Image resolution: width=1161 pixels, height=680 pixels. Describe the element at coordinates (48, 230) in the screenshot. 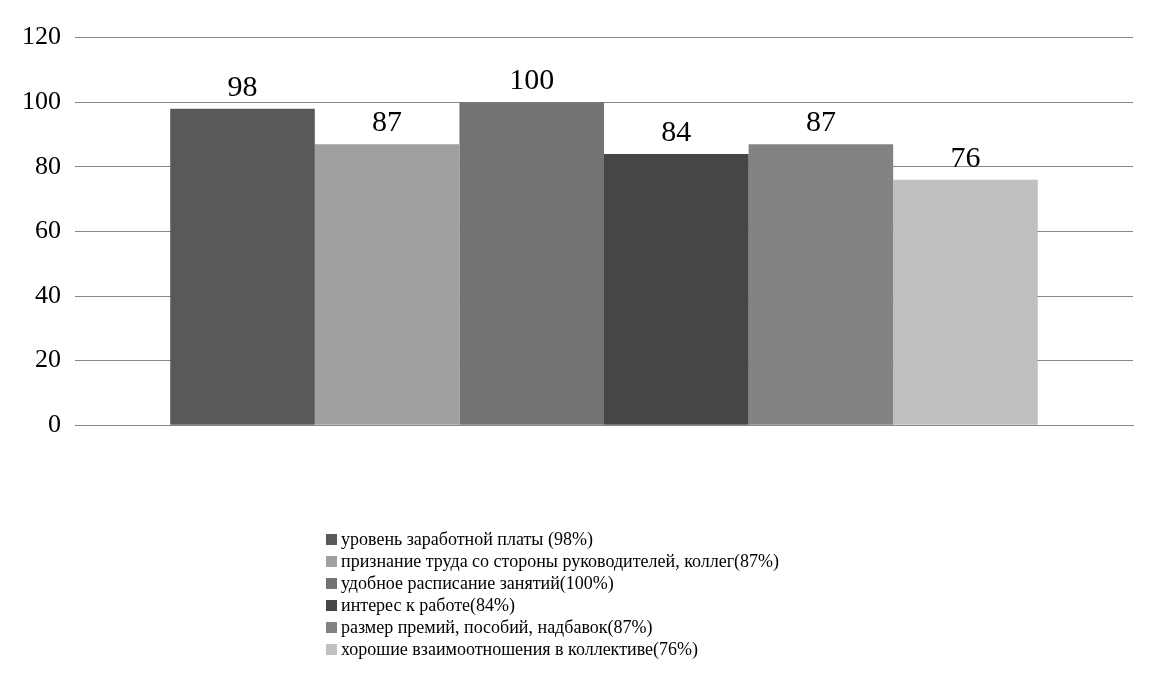

I see `y-tick-label: 60` at that location.